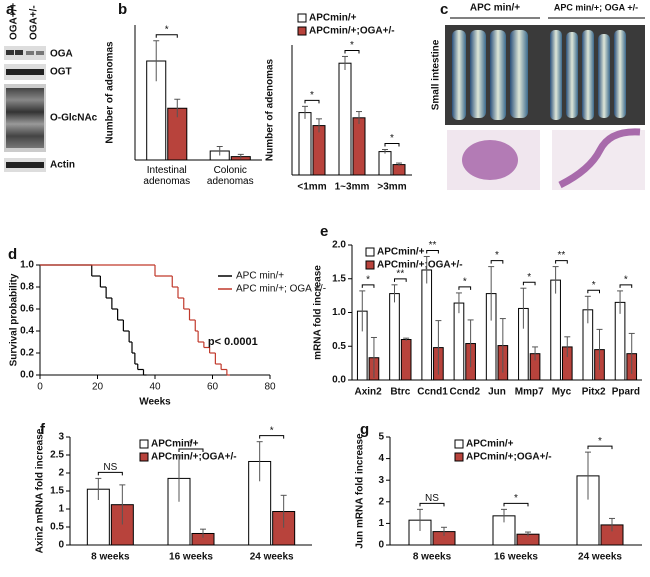 The height and width of the screenshot is (577, 650). I want to click on x-tick-label: Pitx2, so click(594, 392).